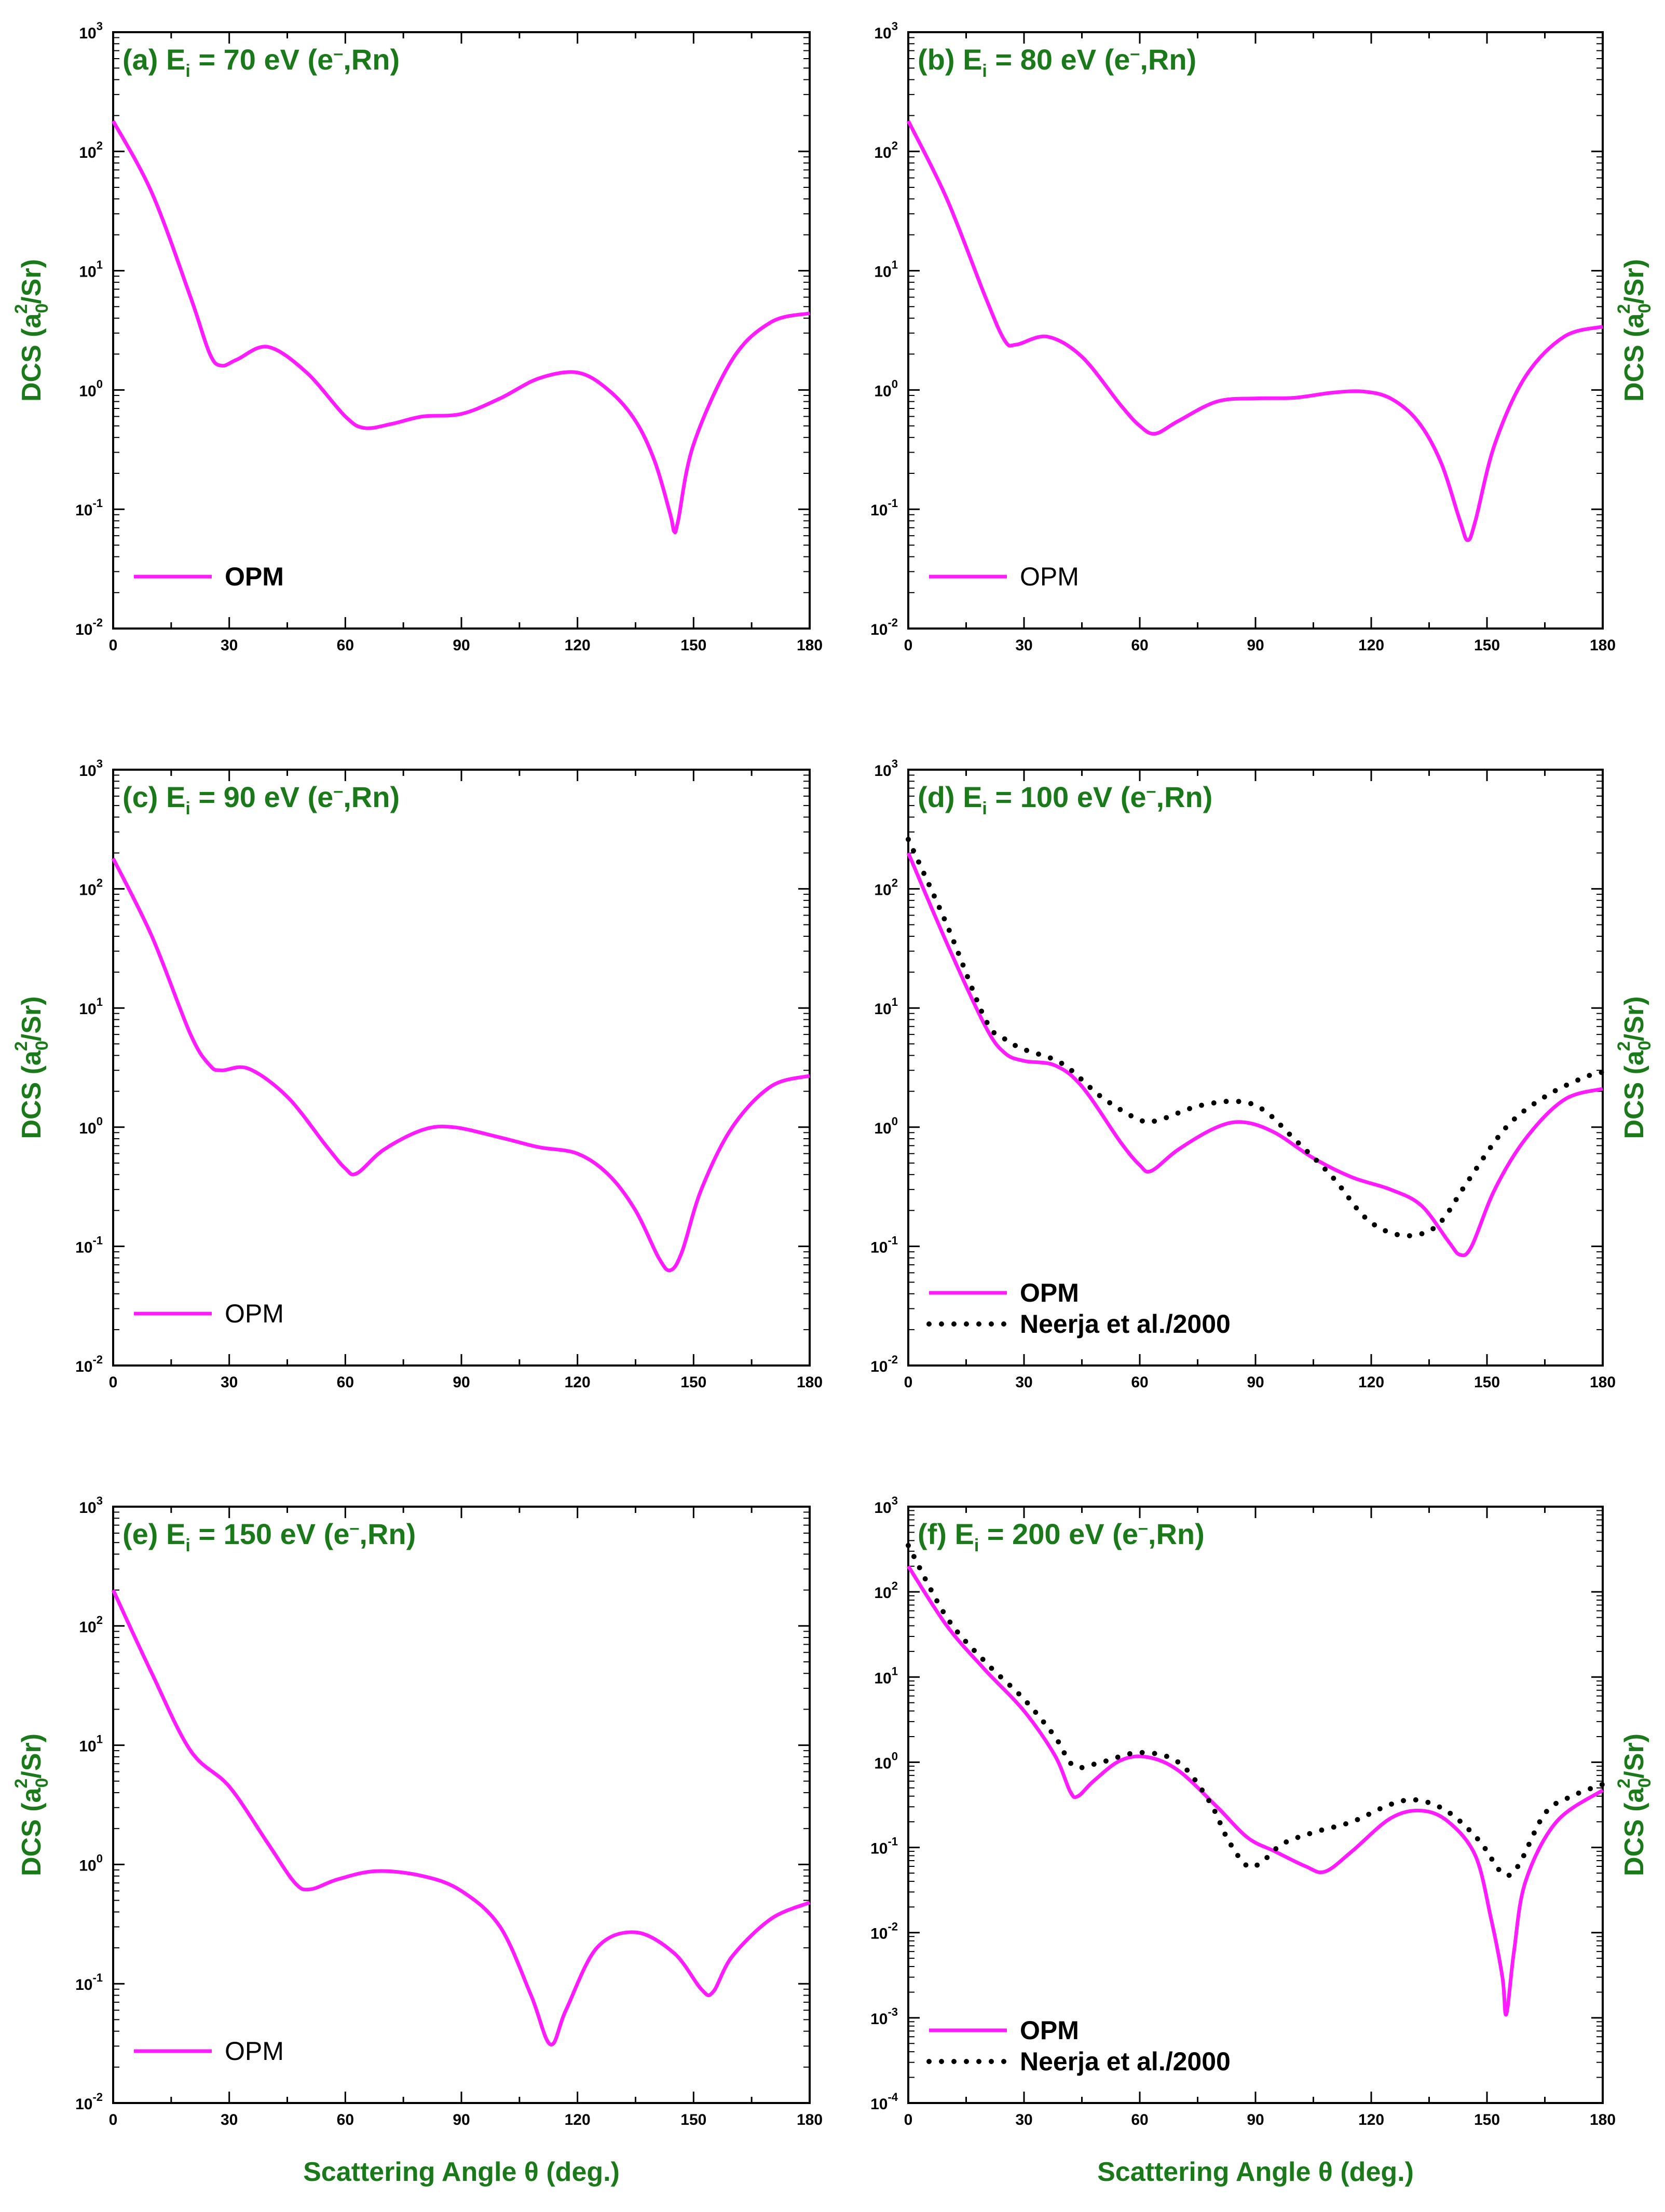 The image size is (1665, 2212). I want to click on title-middle: = 90 eV (e, so click(262, 797).